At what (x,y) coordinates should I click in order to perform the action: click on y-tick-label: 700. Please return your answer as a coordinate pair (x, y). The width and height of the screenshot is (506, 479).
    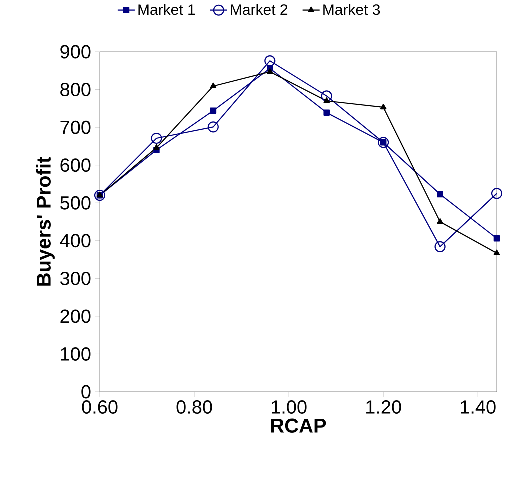
    Looking at the image, I should click on (75, 127).